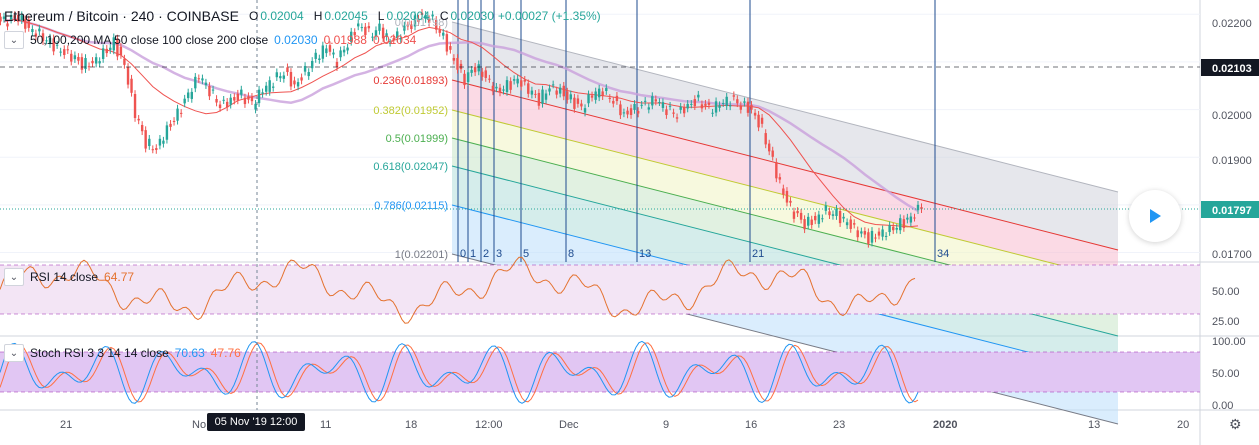  I want to click on stoch-tick: 100.00, so click(1229, 342).